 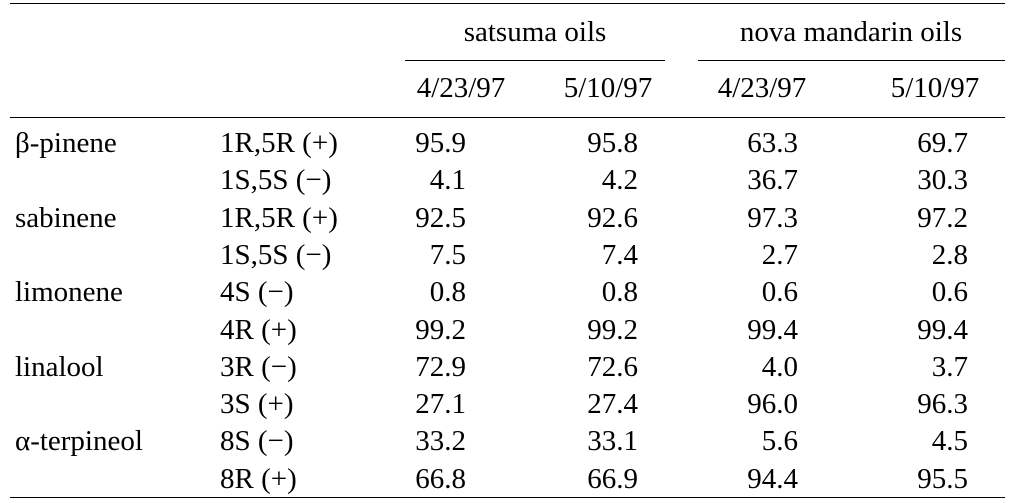 I want to click on cell-value: 97.3, so click(x=772, y=217).